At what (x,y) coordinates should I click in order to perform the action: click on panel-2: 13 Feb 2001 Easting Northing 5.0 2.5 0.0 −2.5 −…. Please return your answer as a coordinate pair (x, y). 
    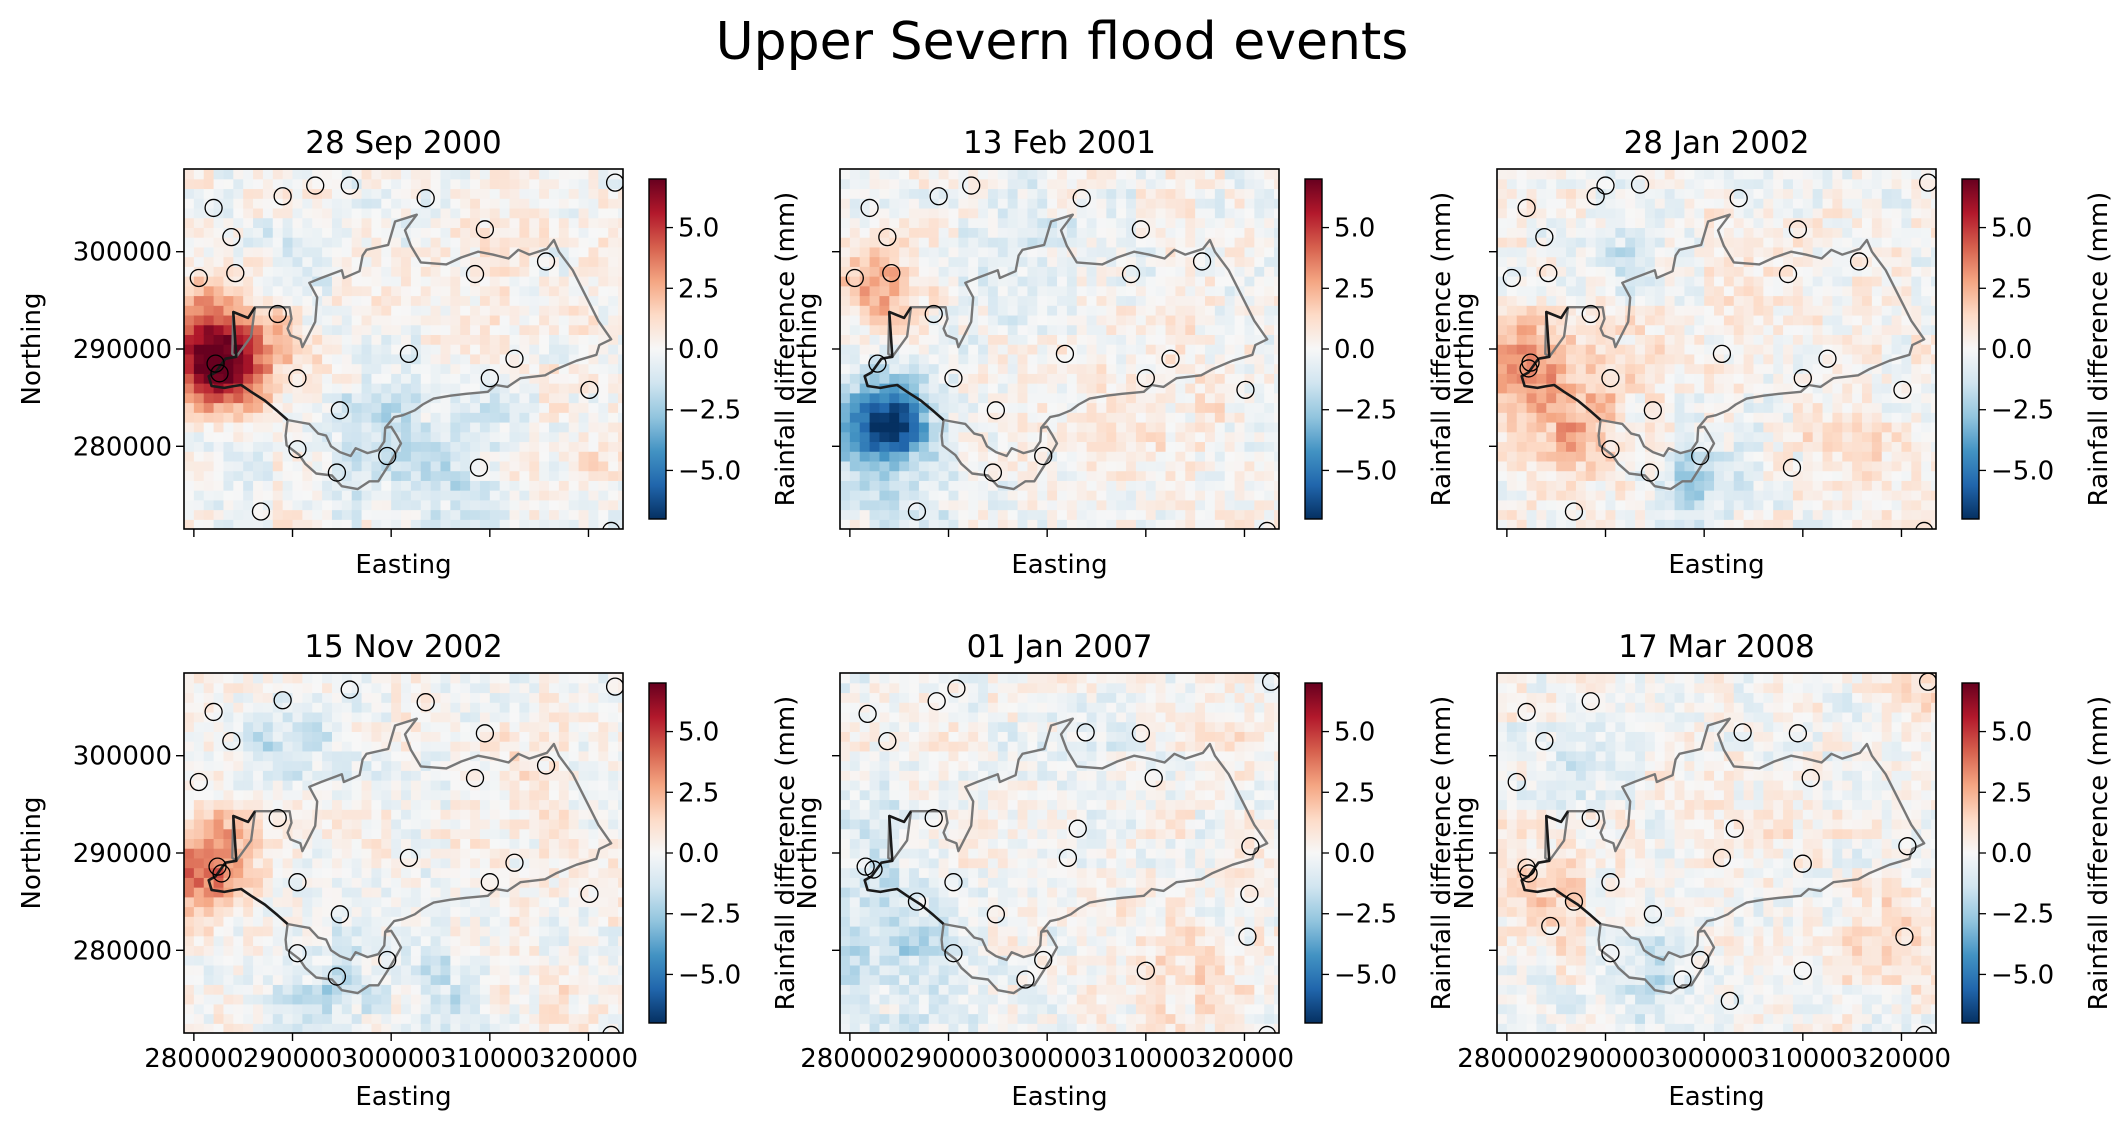
    Looking at the image, I should click on (1125, 352).